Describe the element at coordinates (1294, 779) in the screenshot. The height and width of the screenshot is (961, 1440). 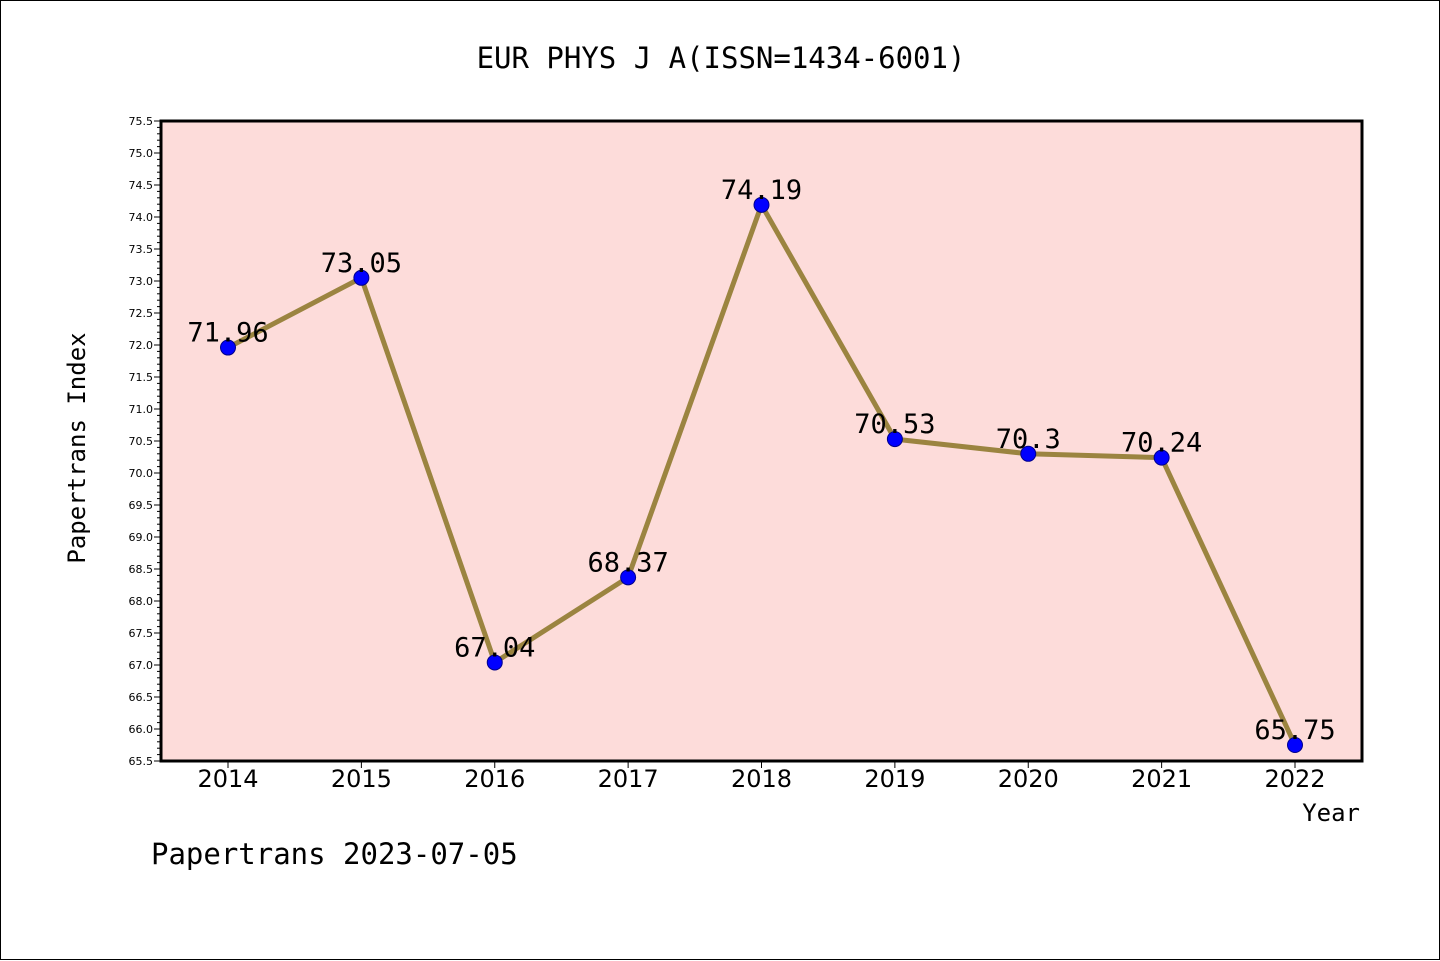
I see `x-tick-label: 2022` at that location.